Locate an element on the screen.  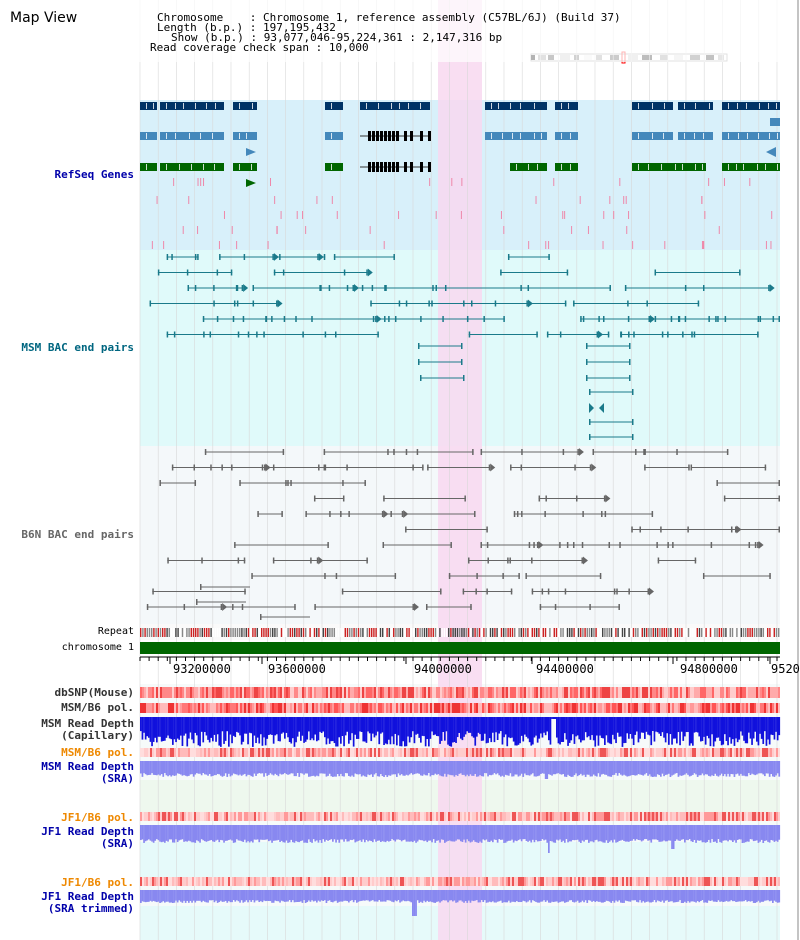
track-label-msm-read-depth-sra: MSM Read Depth (SRA) is located at coordinates (87, 773).